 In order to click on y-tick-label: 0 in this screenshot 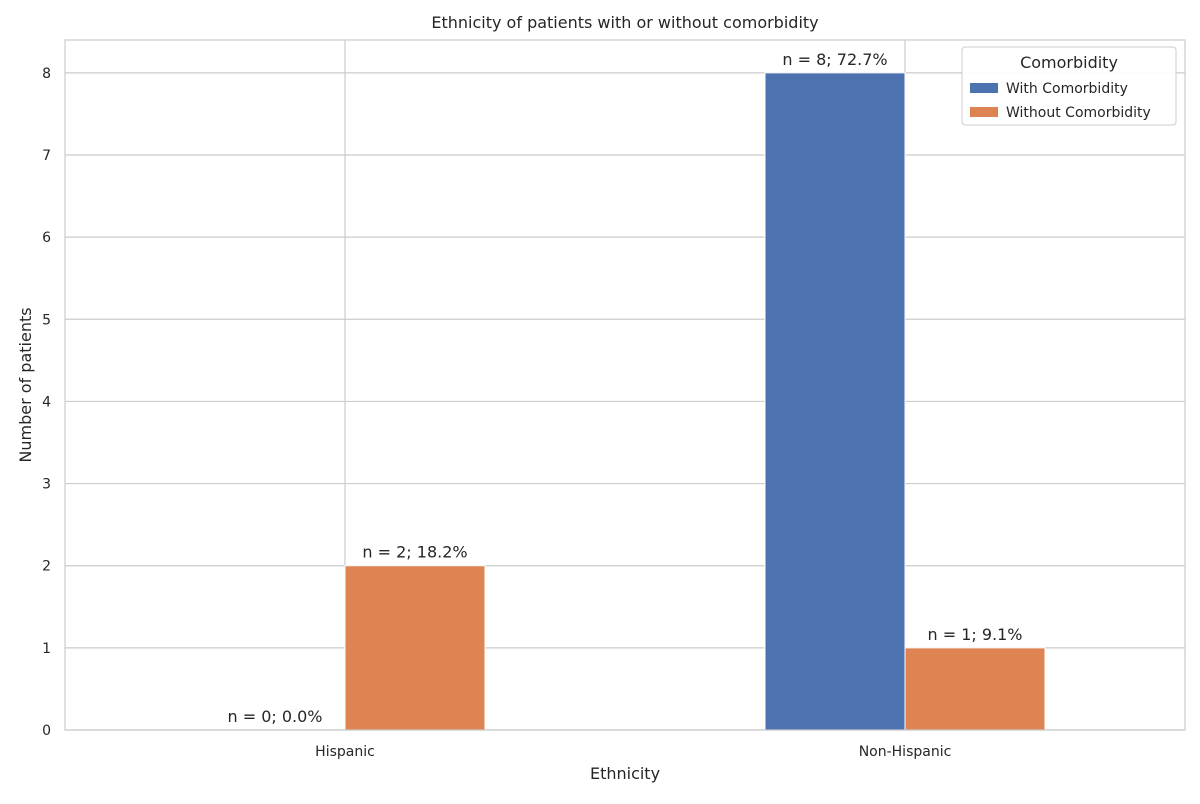, I will do `click(46, 731)`.